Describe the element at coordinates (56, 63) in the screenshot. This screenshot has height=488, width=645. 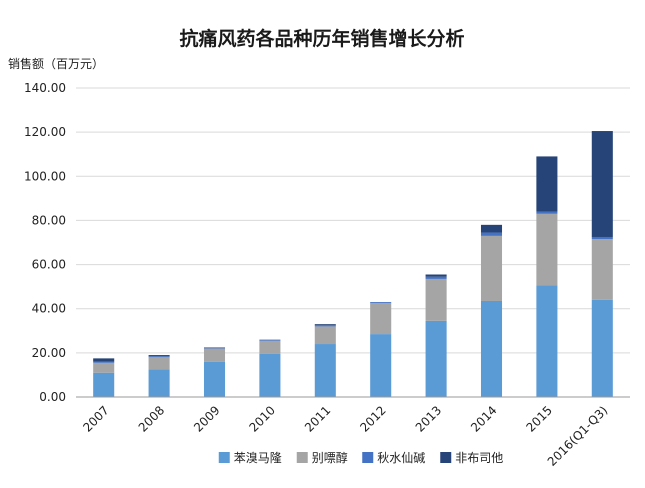
I see `y-axis-label: 销售额（百万元）` at that location.